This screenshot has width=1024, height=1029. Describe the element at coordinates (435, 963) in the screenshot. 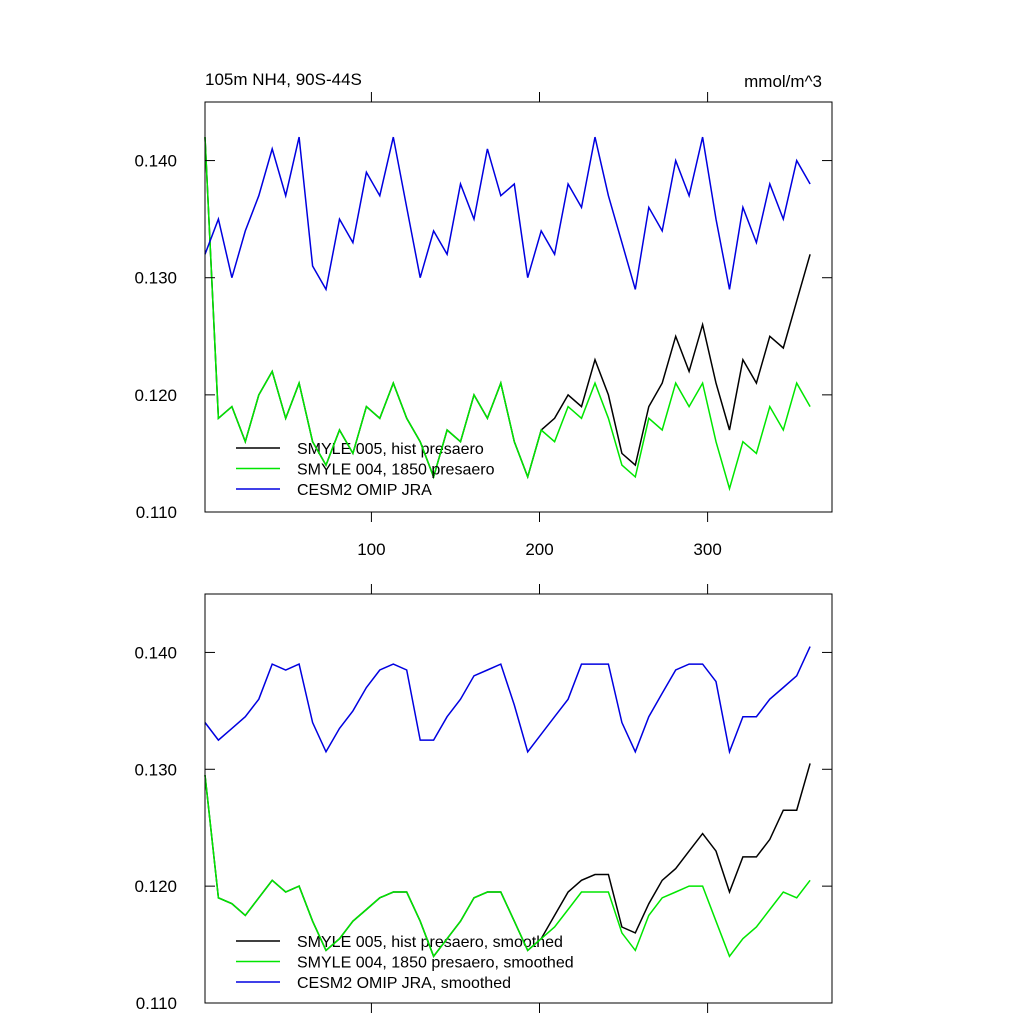

I see `legend-label: SMYLE 004, 1850 presaero, smoothed` at that location.